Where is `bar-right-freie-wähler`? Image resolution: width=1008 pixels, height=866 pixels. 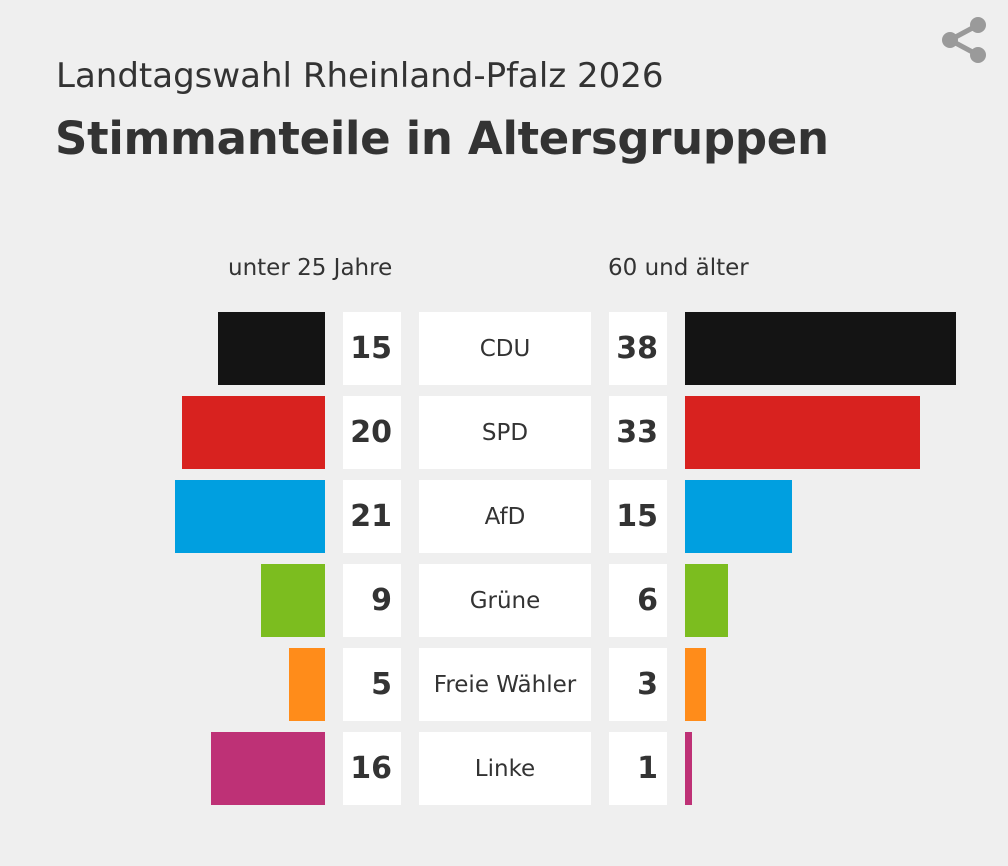 bar-right-freie-wähler is located at coordinates (696, 684).